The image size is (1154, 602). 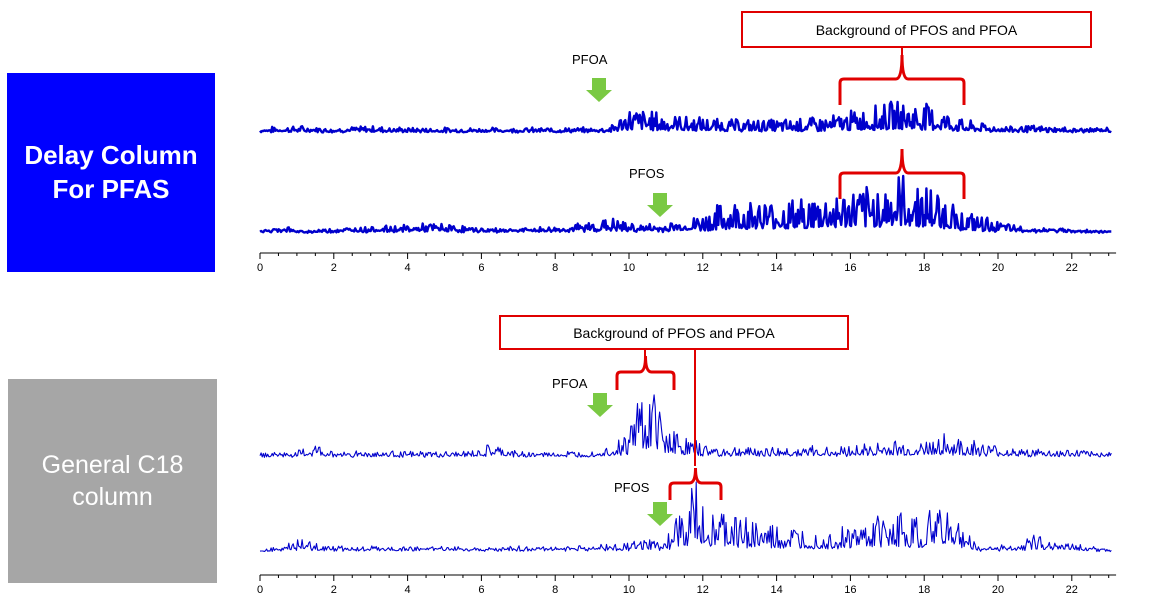 I want to click on x-tick-label-1: 2, so click(x=334, y=268).